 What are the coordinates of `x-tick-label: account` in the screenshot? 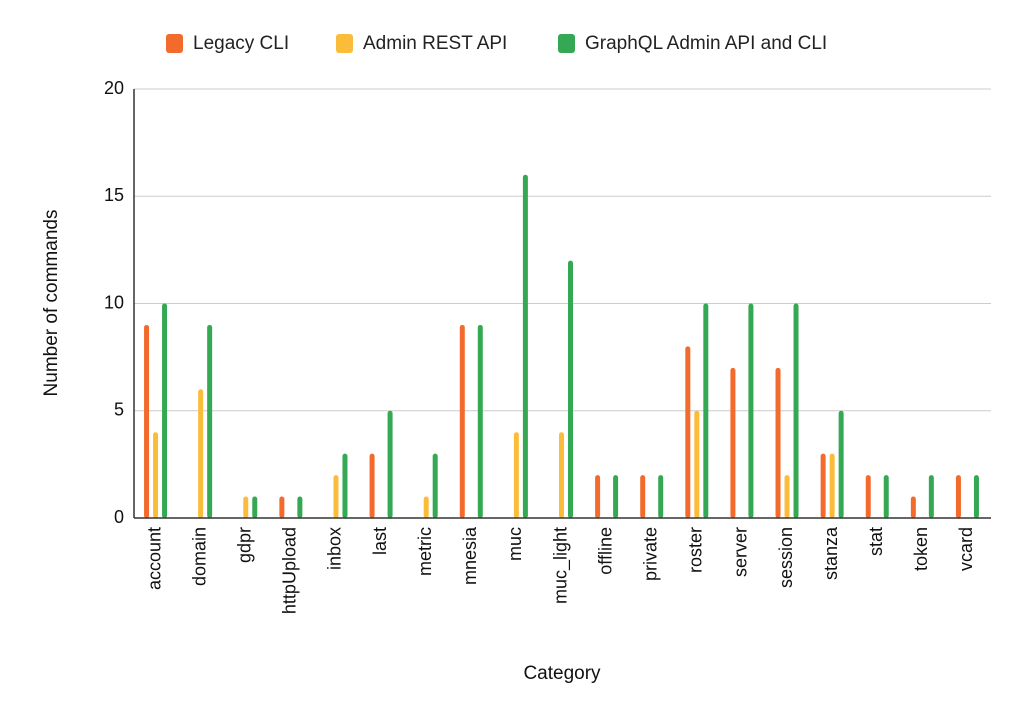 It's located at (154, 558).